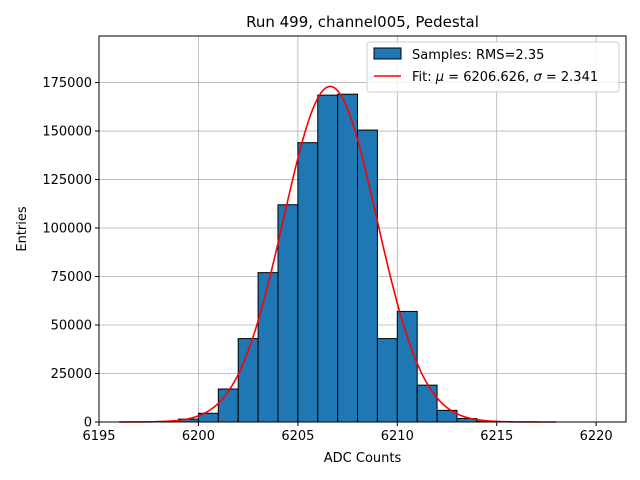 This screenshot has width=640, height=480. I want to click on x-tick-label: 6220, so click(596, 436).